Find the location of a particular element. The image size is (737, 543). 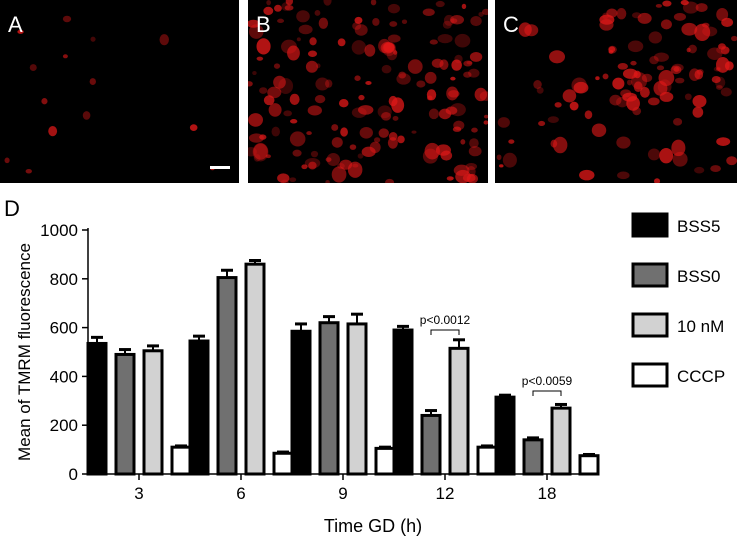

significance-label: p<0.0012 is located at coordinates (445, 320).